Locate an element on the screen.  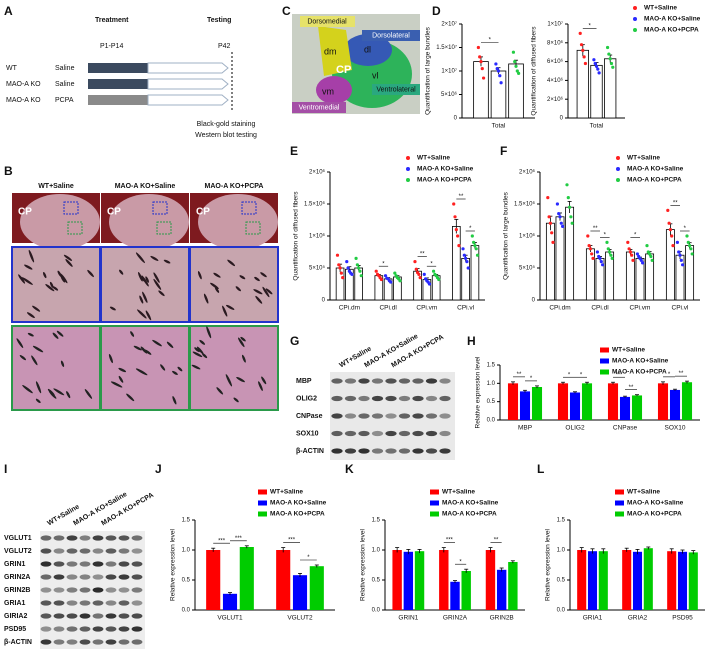
panel-letter: L is located at coordinates (540, 469).